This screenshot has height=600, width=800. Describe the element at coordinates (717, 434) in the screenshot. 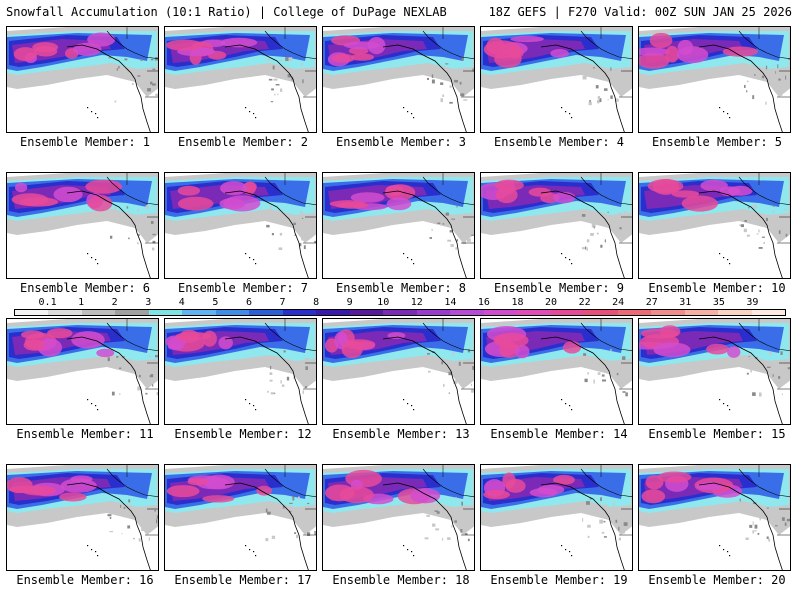

I see `ensemble-member-label: Ensemble Member: 15` at that location.